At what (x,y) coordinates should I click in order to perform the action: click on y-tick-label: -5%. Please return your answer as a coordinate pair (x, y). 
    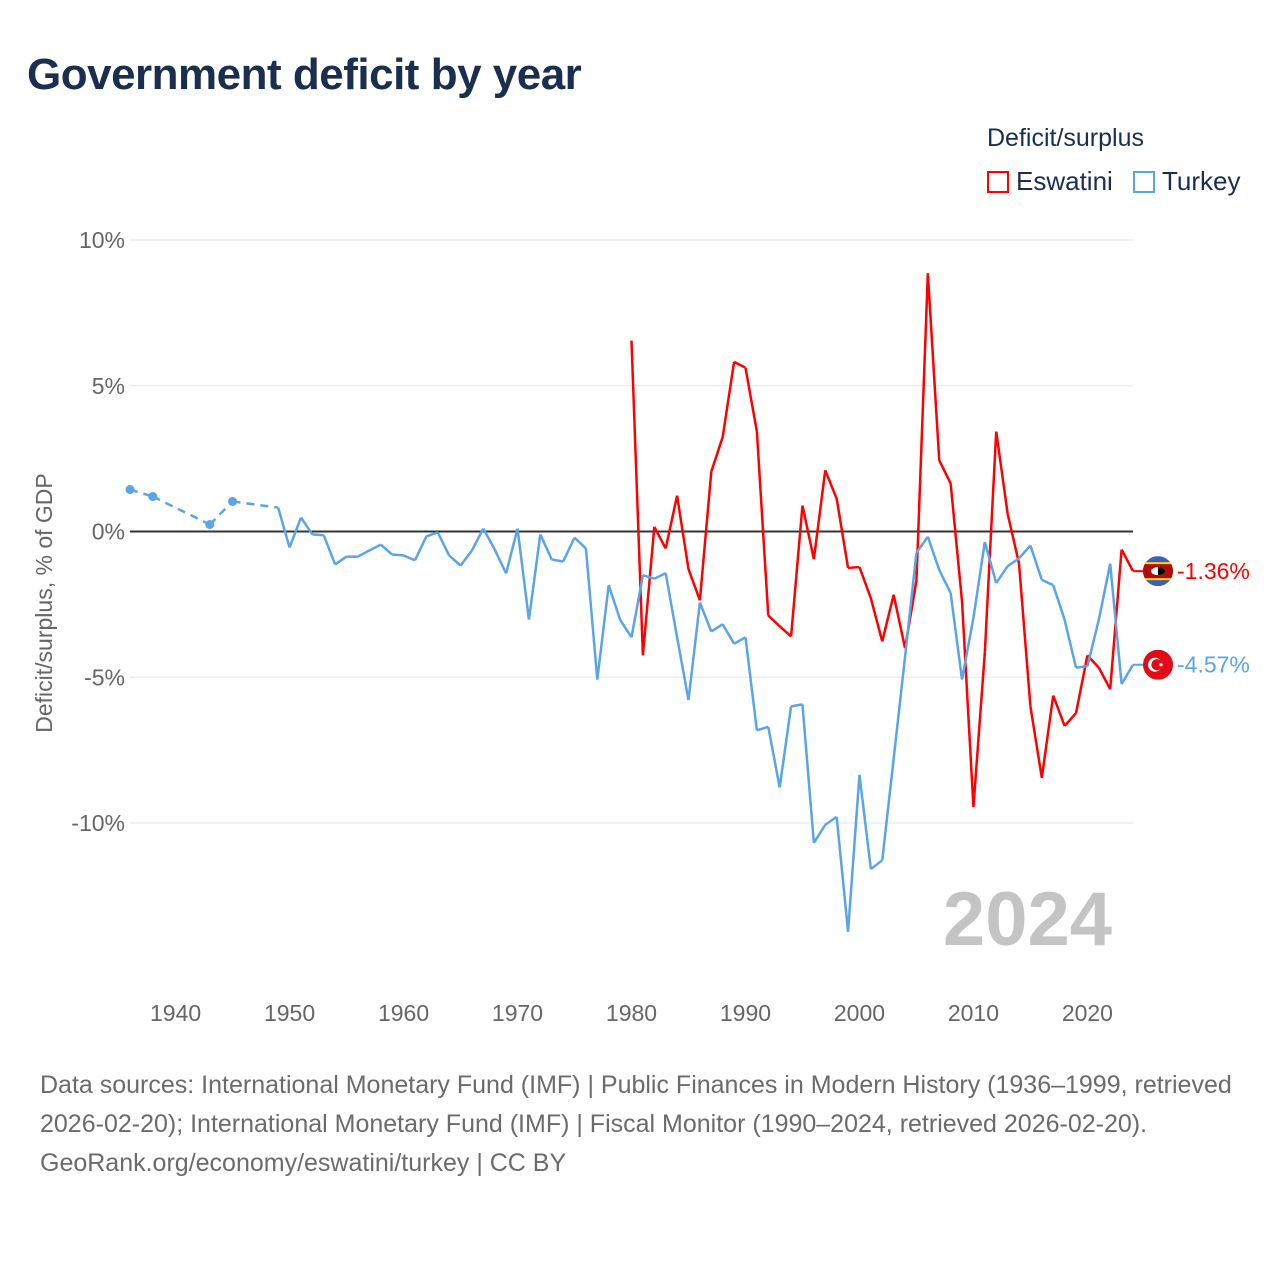
    Looking at the image, I should click on (104, 677).